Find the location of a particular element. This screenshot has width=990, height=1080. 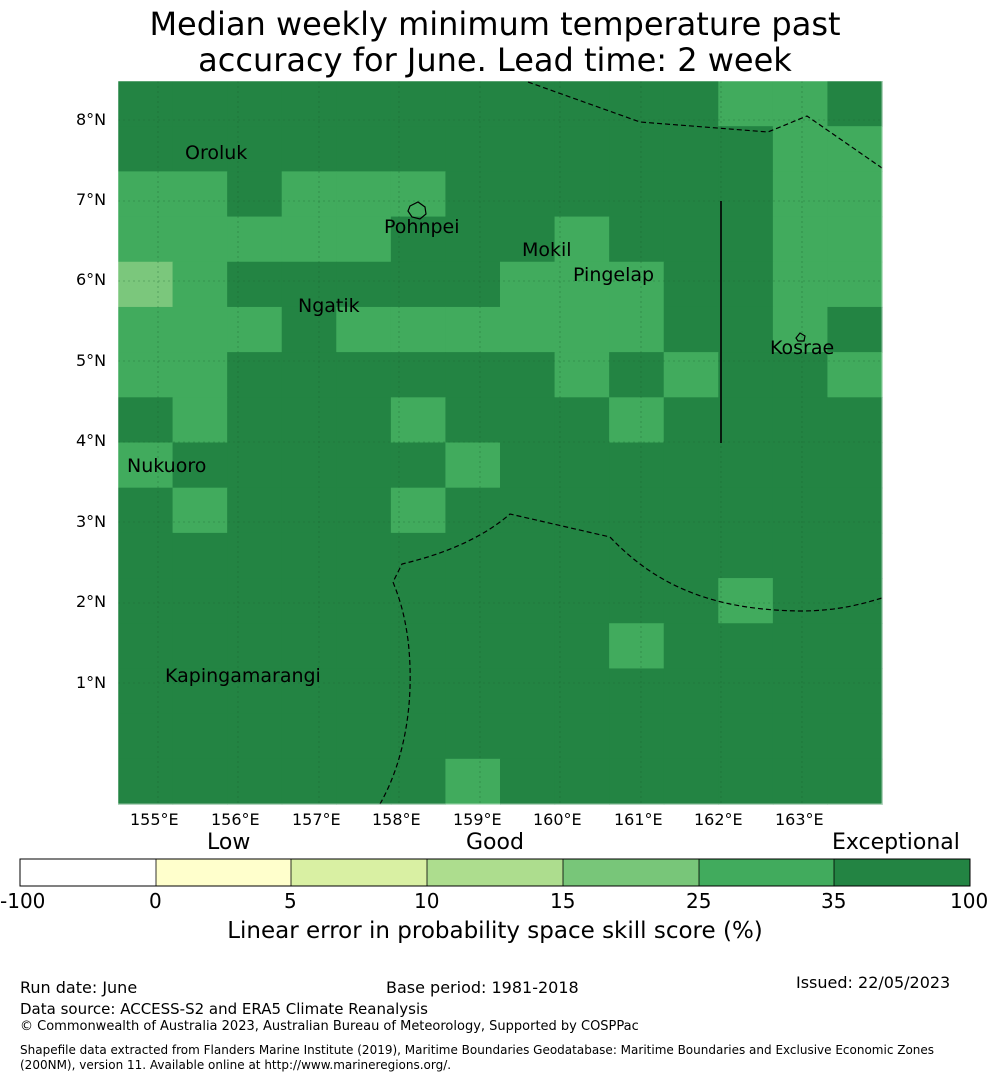

islands is located at coordinates (606, 271).